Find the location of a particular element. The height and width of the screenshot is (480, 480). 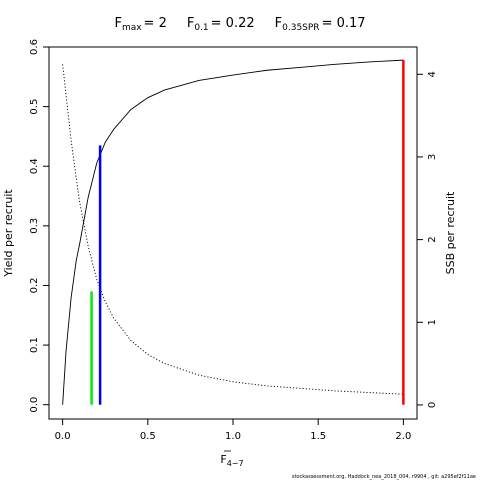

title-fmax-sub: max is located at coordinates (132, 28).